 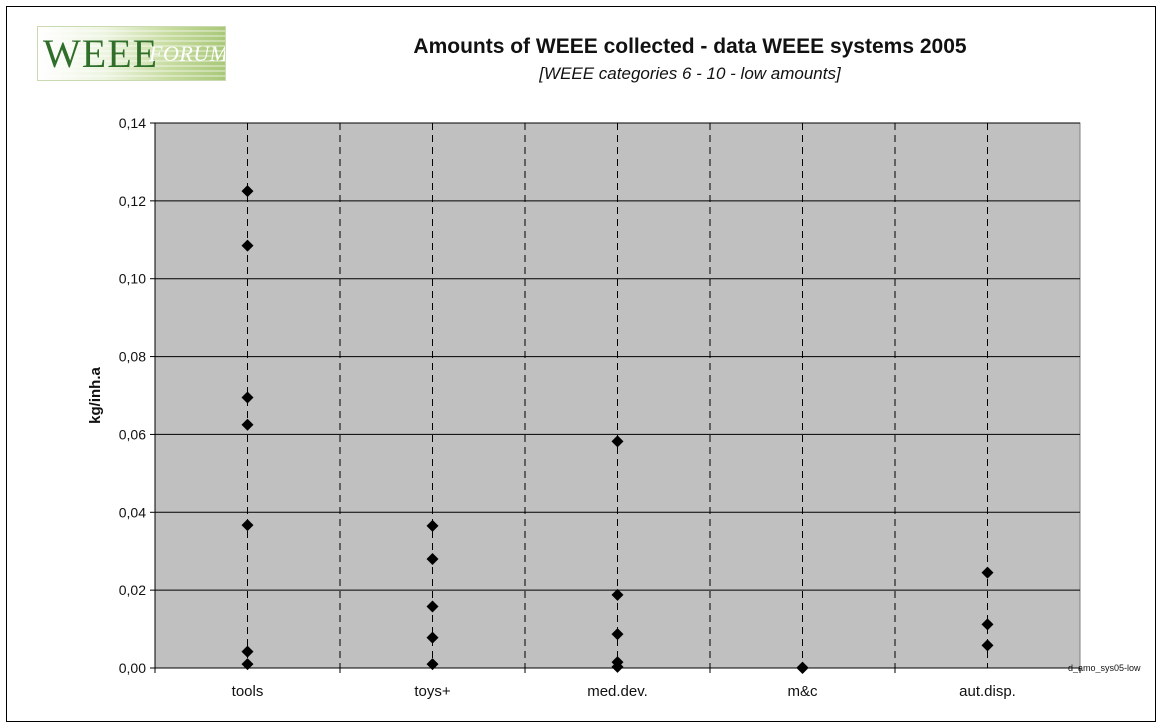 What do you see at coordinates (132, 279) in the screenshot?
I see `y-tick-label: 0,10` at bounding box center [132, 279].